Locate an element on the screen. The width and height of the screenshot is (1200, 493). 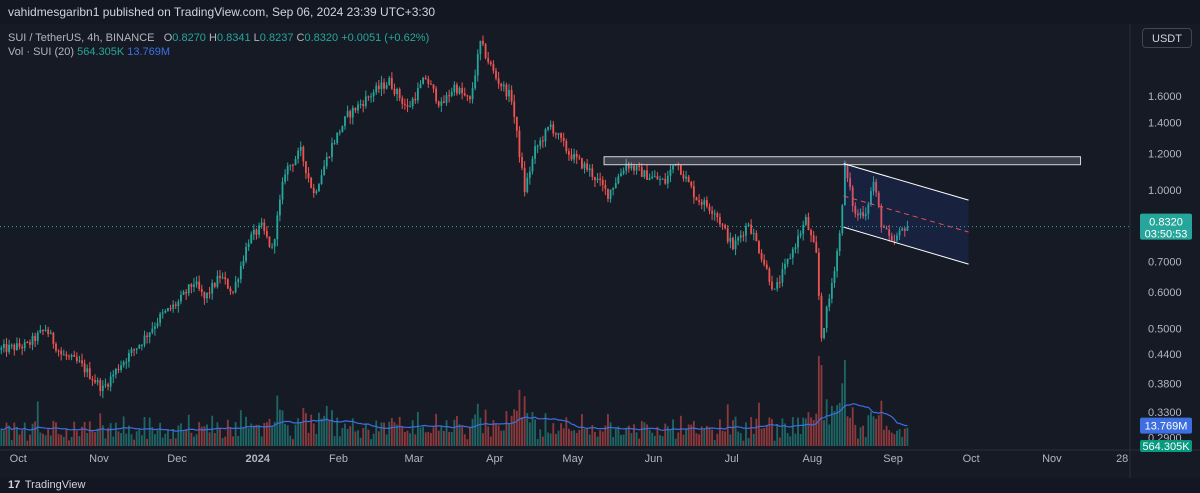
legend-change: +0.0051 (+0.62%) is located at coordinates (385, 38).